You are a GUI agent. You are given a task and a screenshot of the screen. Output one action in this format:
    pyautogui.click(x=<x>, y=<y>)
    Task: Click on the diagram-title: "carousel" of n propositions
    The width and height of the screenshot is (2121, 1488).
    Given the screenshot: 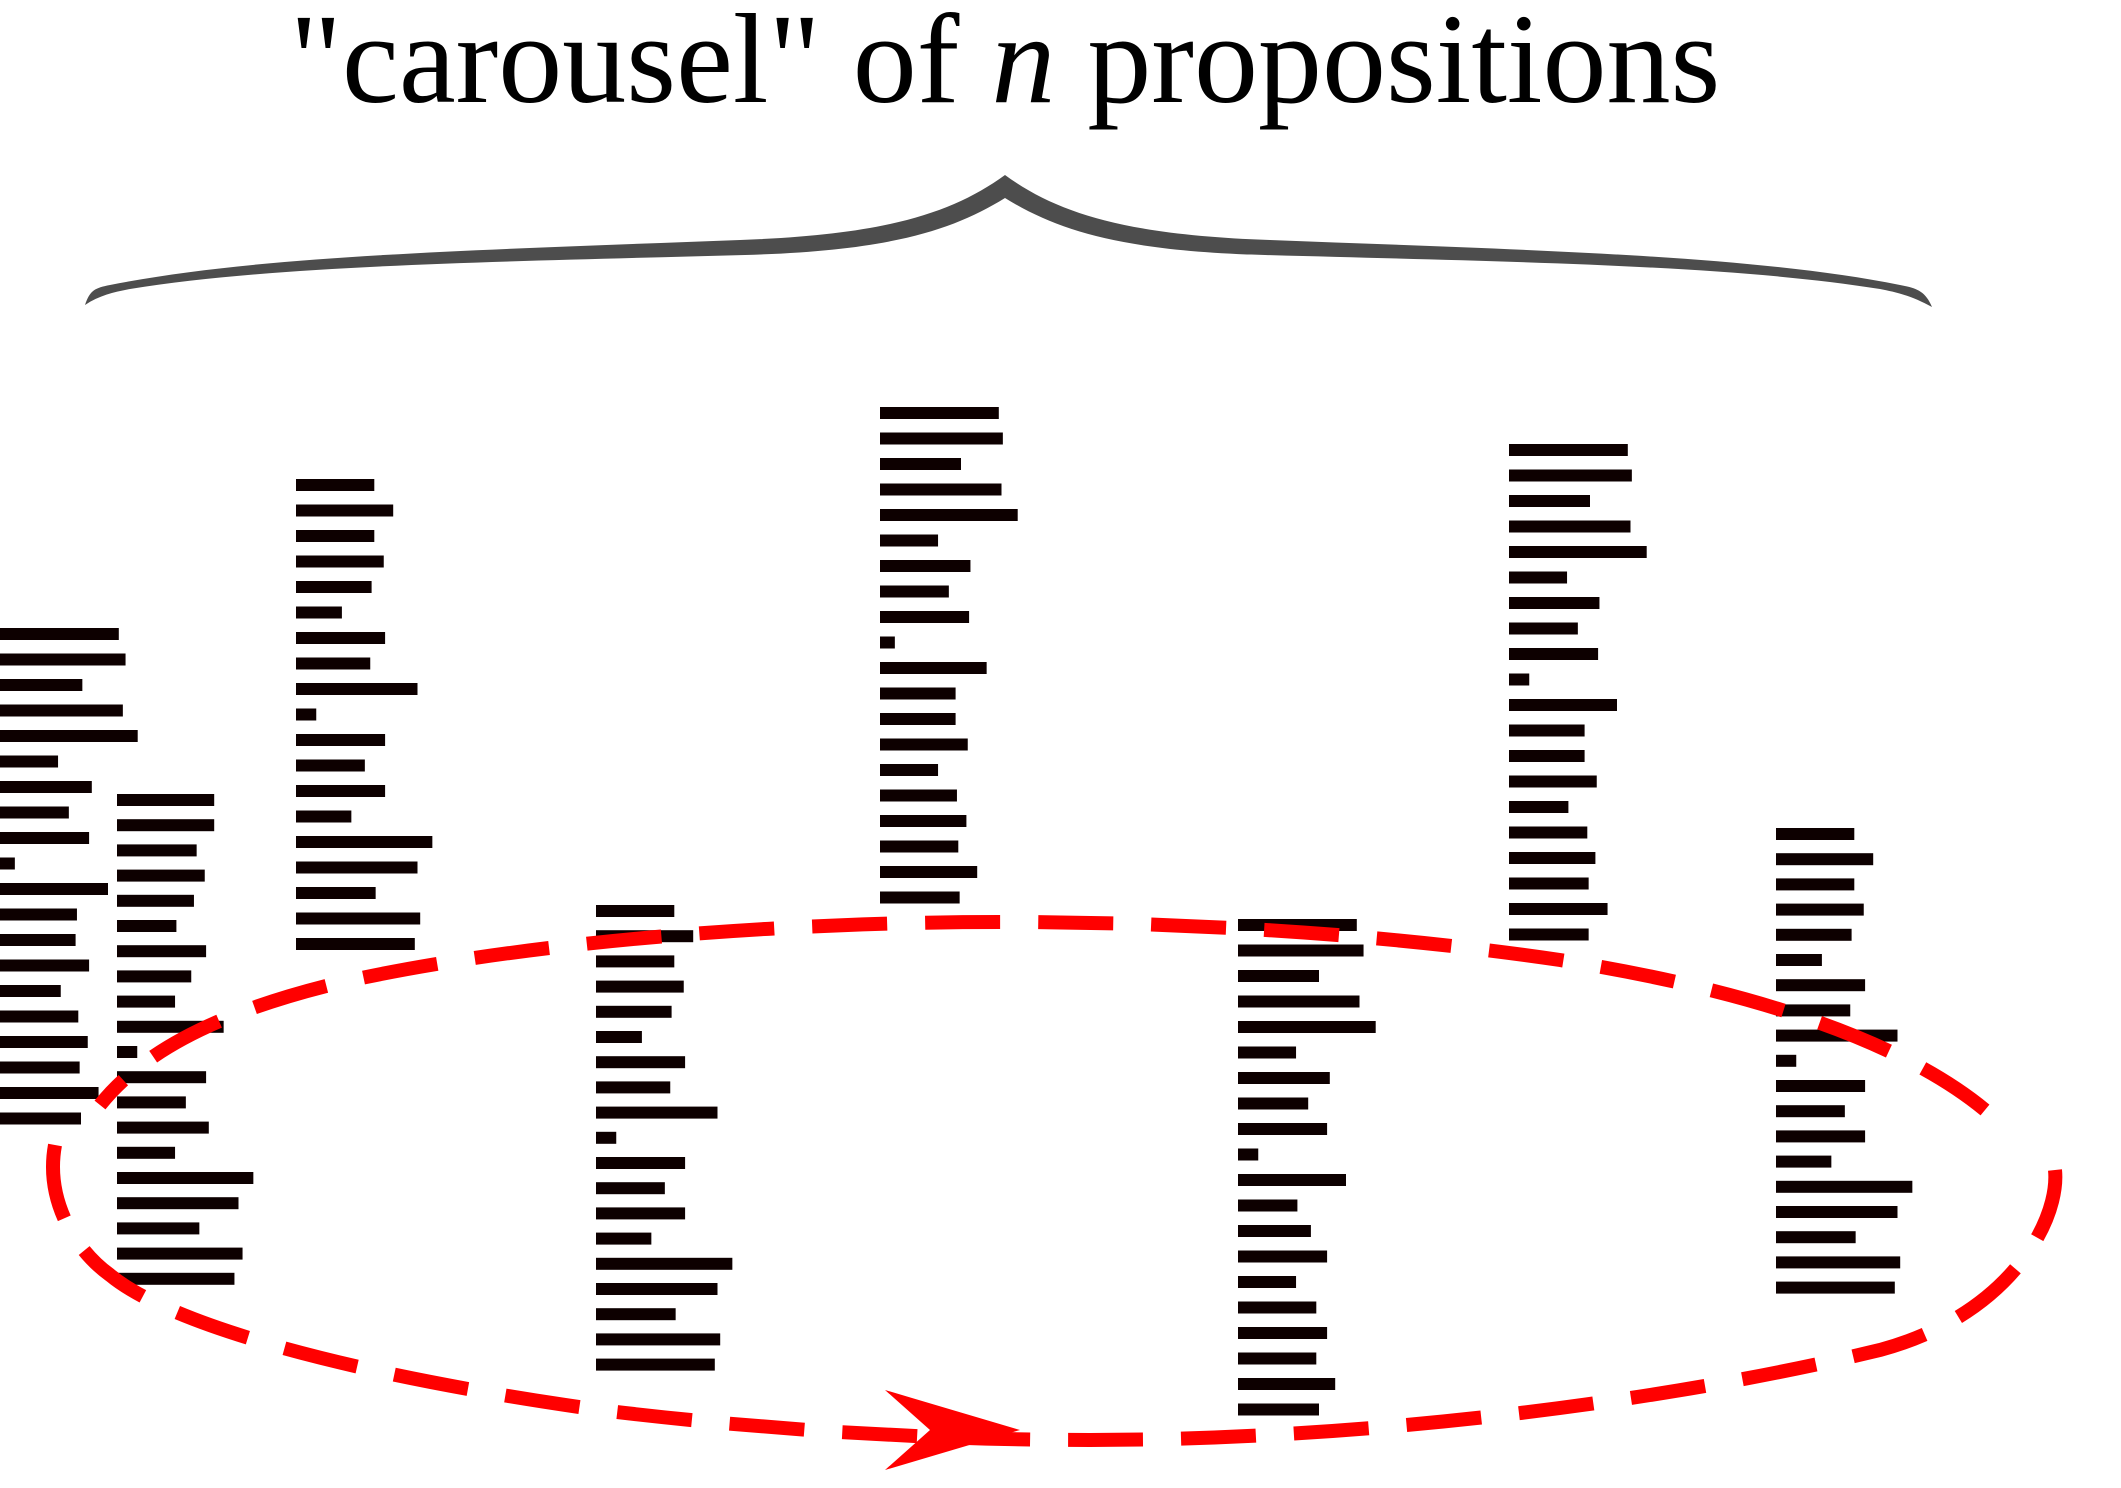 What is the action you would take?
    pyautogui.click(x=1005, y=65)
    